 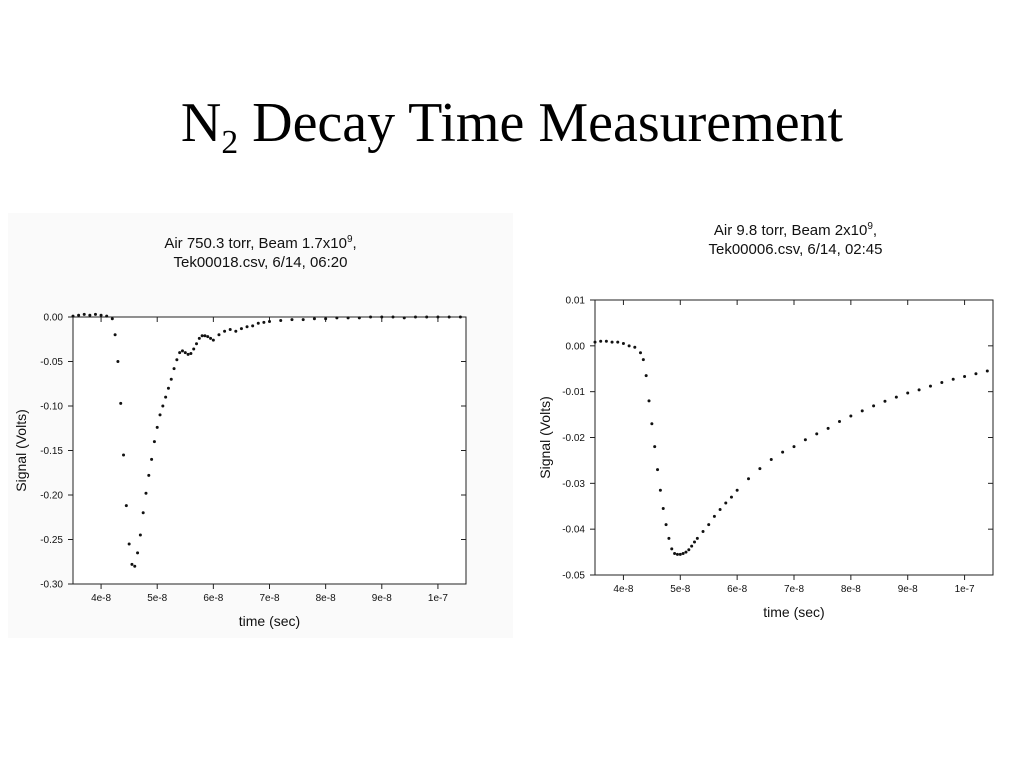 What do you see at coordinates (875, 230) in the screenshot?
I see `chart-title-comma: ,` at bounding box center [875, 230].